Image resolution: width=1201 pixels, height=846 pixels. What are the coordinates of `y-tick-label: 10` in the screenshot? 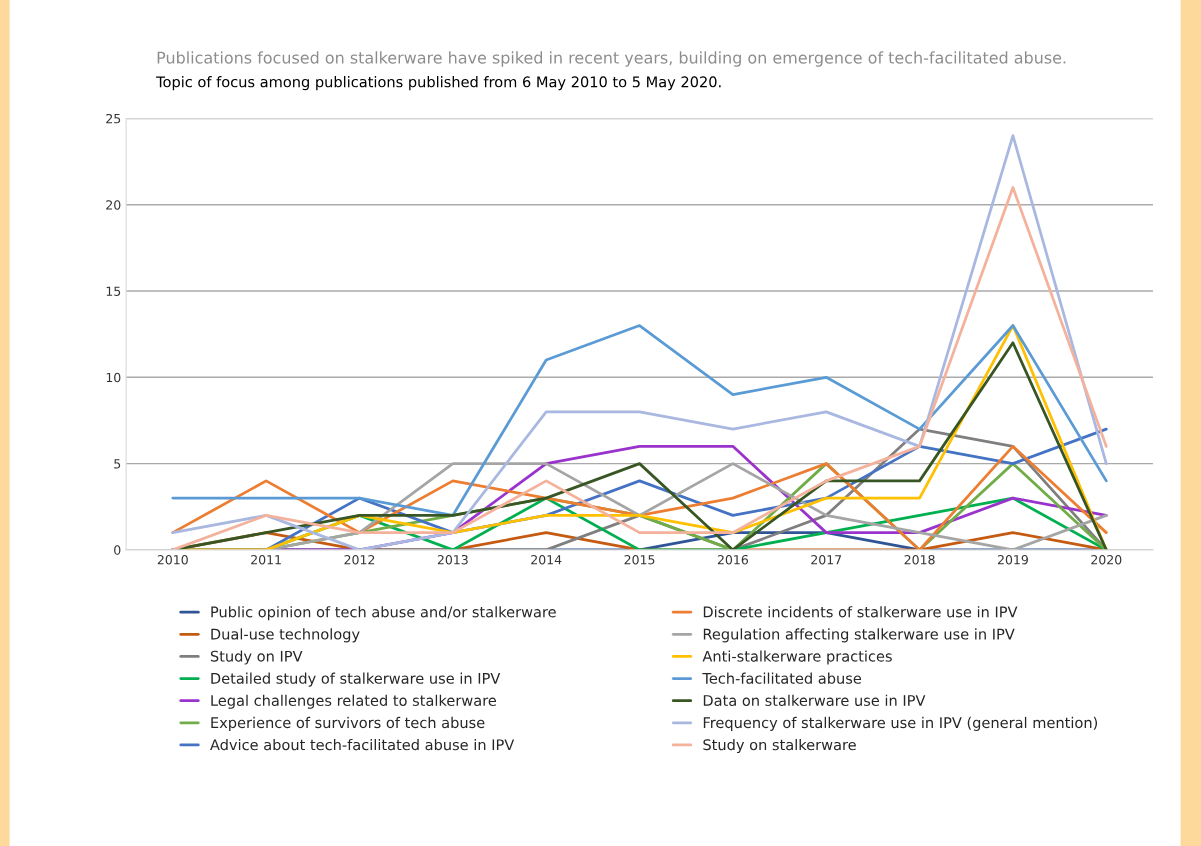 It's located at (113, 377).